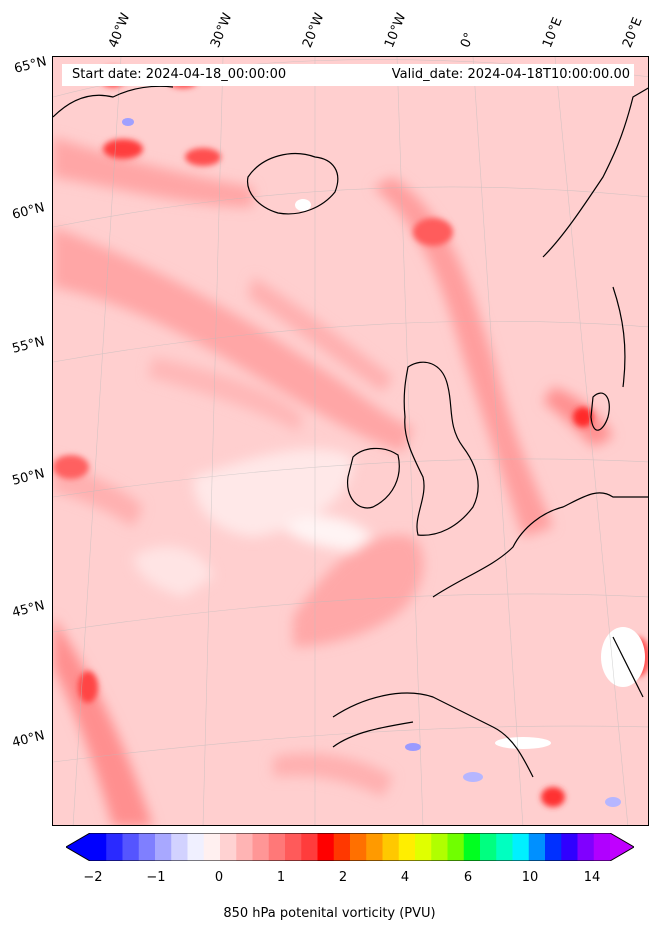  I want to click on great-britain-coast, so click(441, 448).